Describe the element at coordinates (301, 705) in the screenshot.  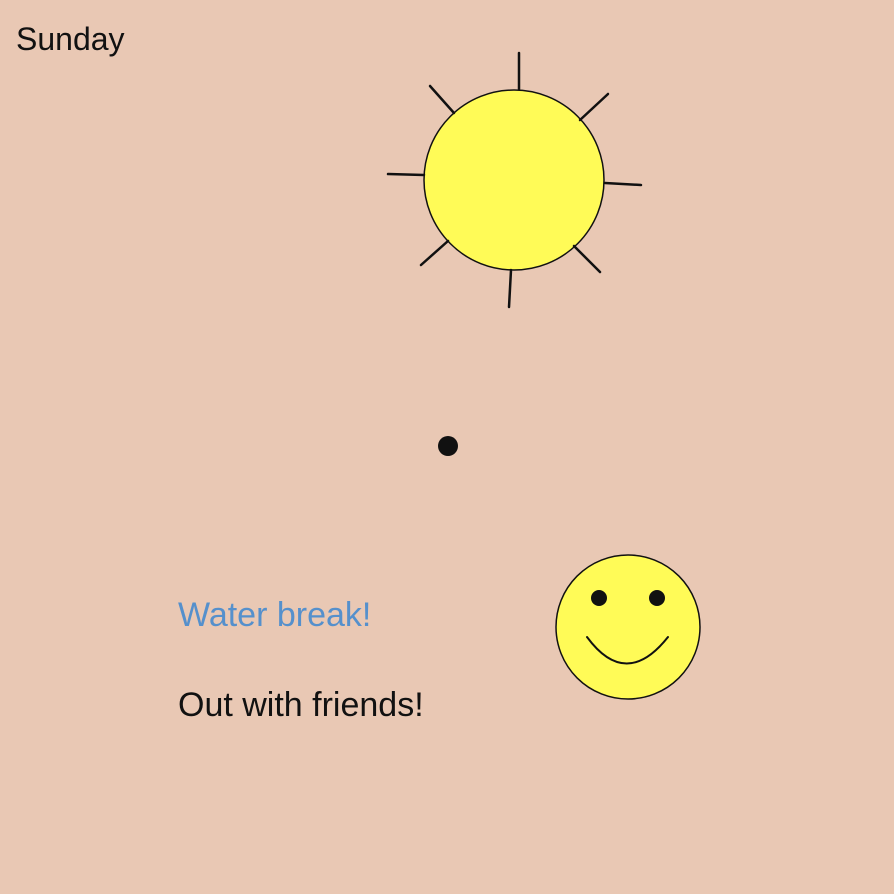
I see `plans-note: Out with friends!` at that location.